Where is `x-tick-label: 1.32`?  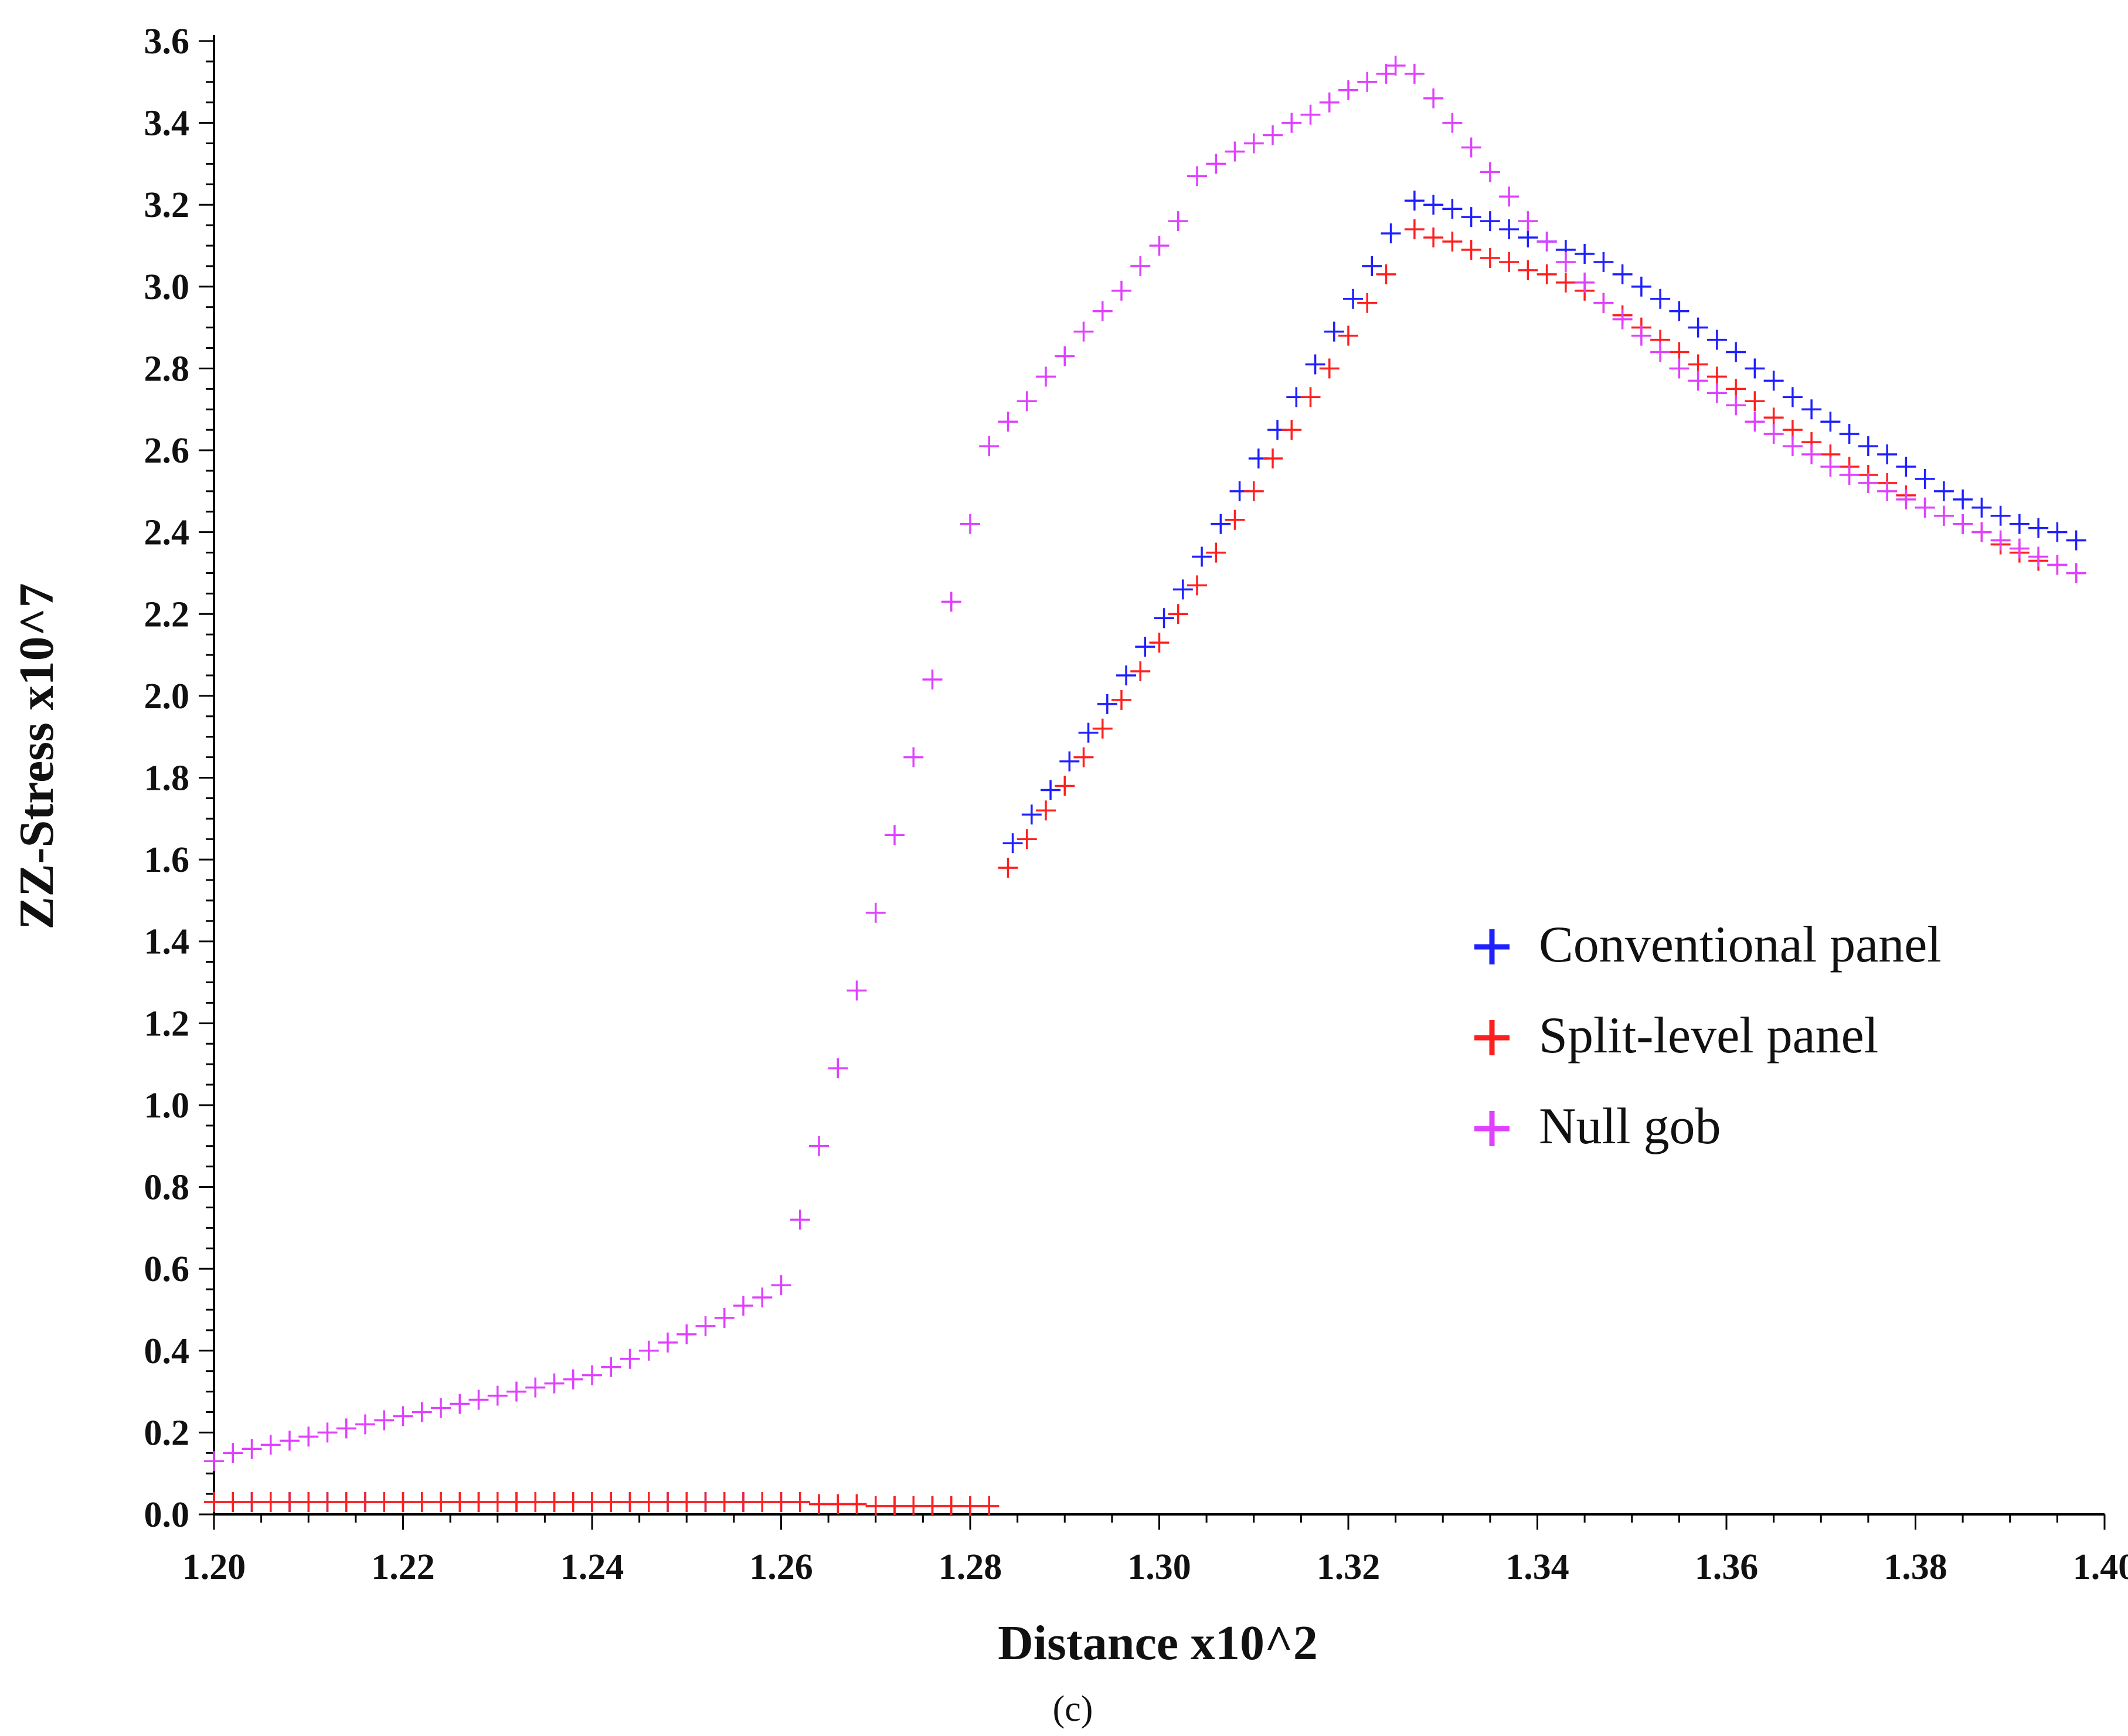 x-tick-label: 1.32 is located at coordinates (1349, 1567).